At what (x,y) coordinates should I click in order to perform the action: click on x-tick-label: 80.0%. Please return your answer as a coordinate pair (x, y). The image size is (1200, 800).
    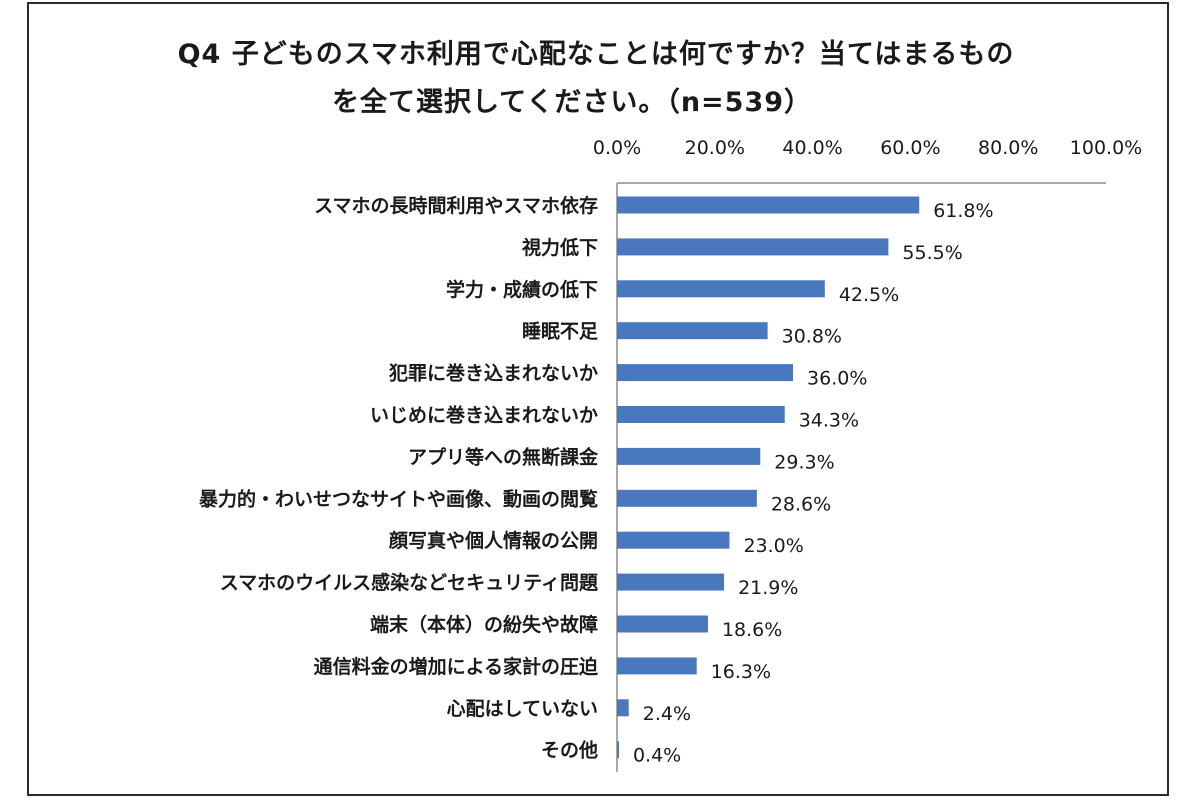
    Looking at the image, I should click on (1008, 148).